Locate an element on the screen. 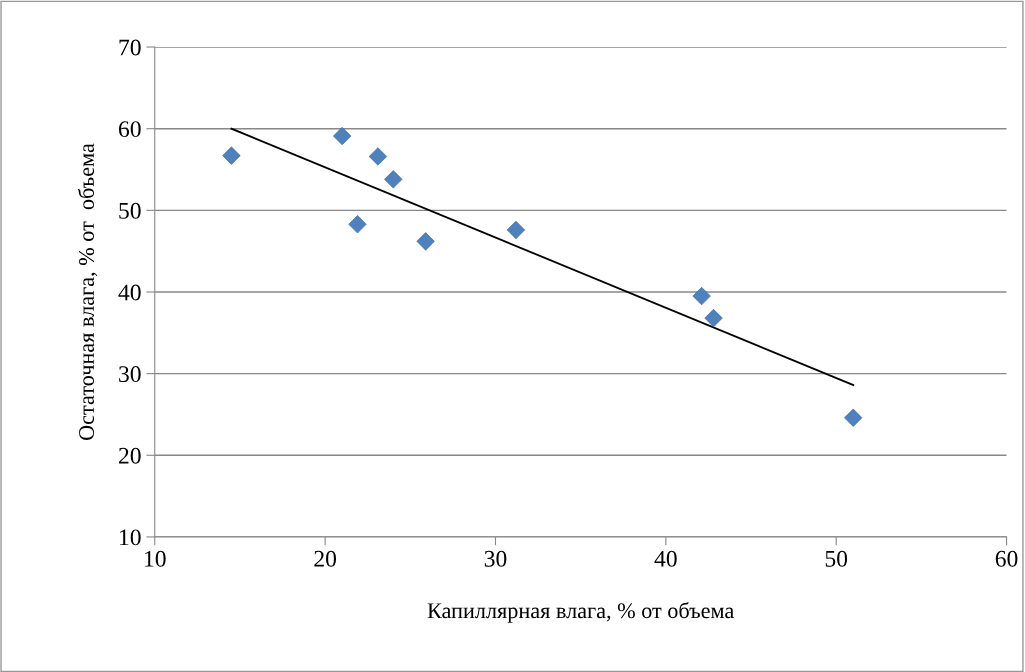 The image size is (1025, 672). y-tick-label: 60 is located at coordinates (129, 129).